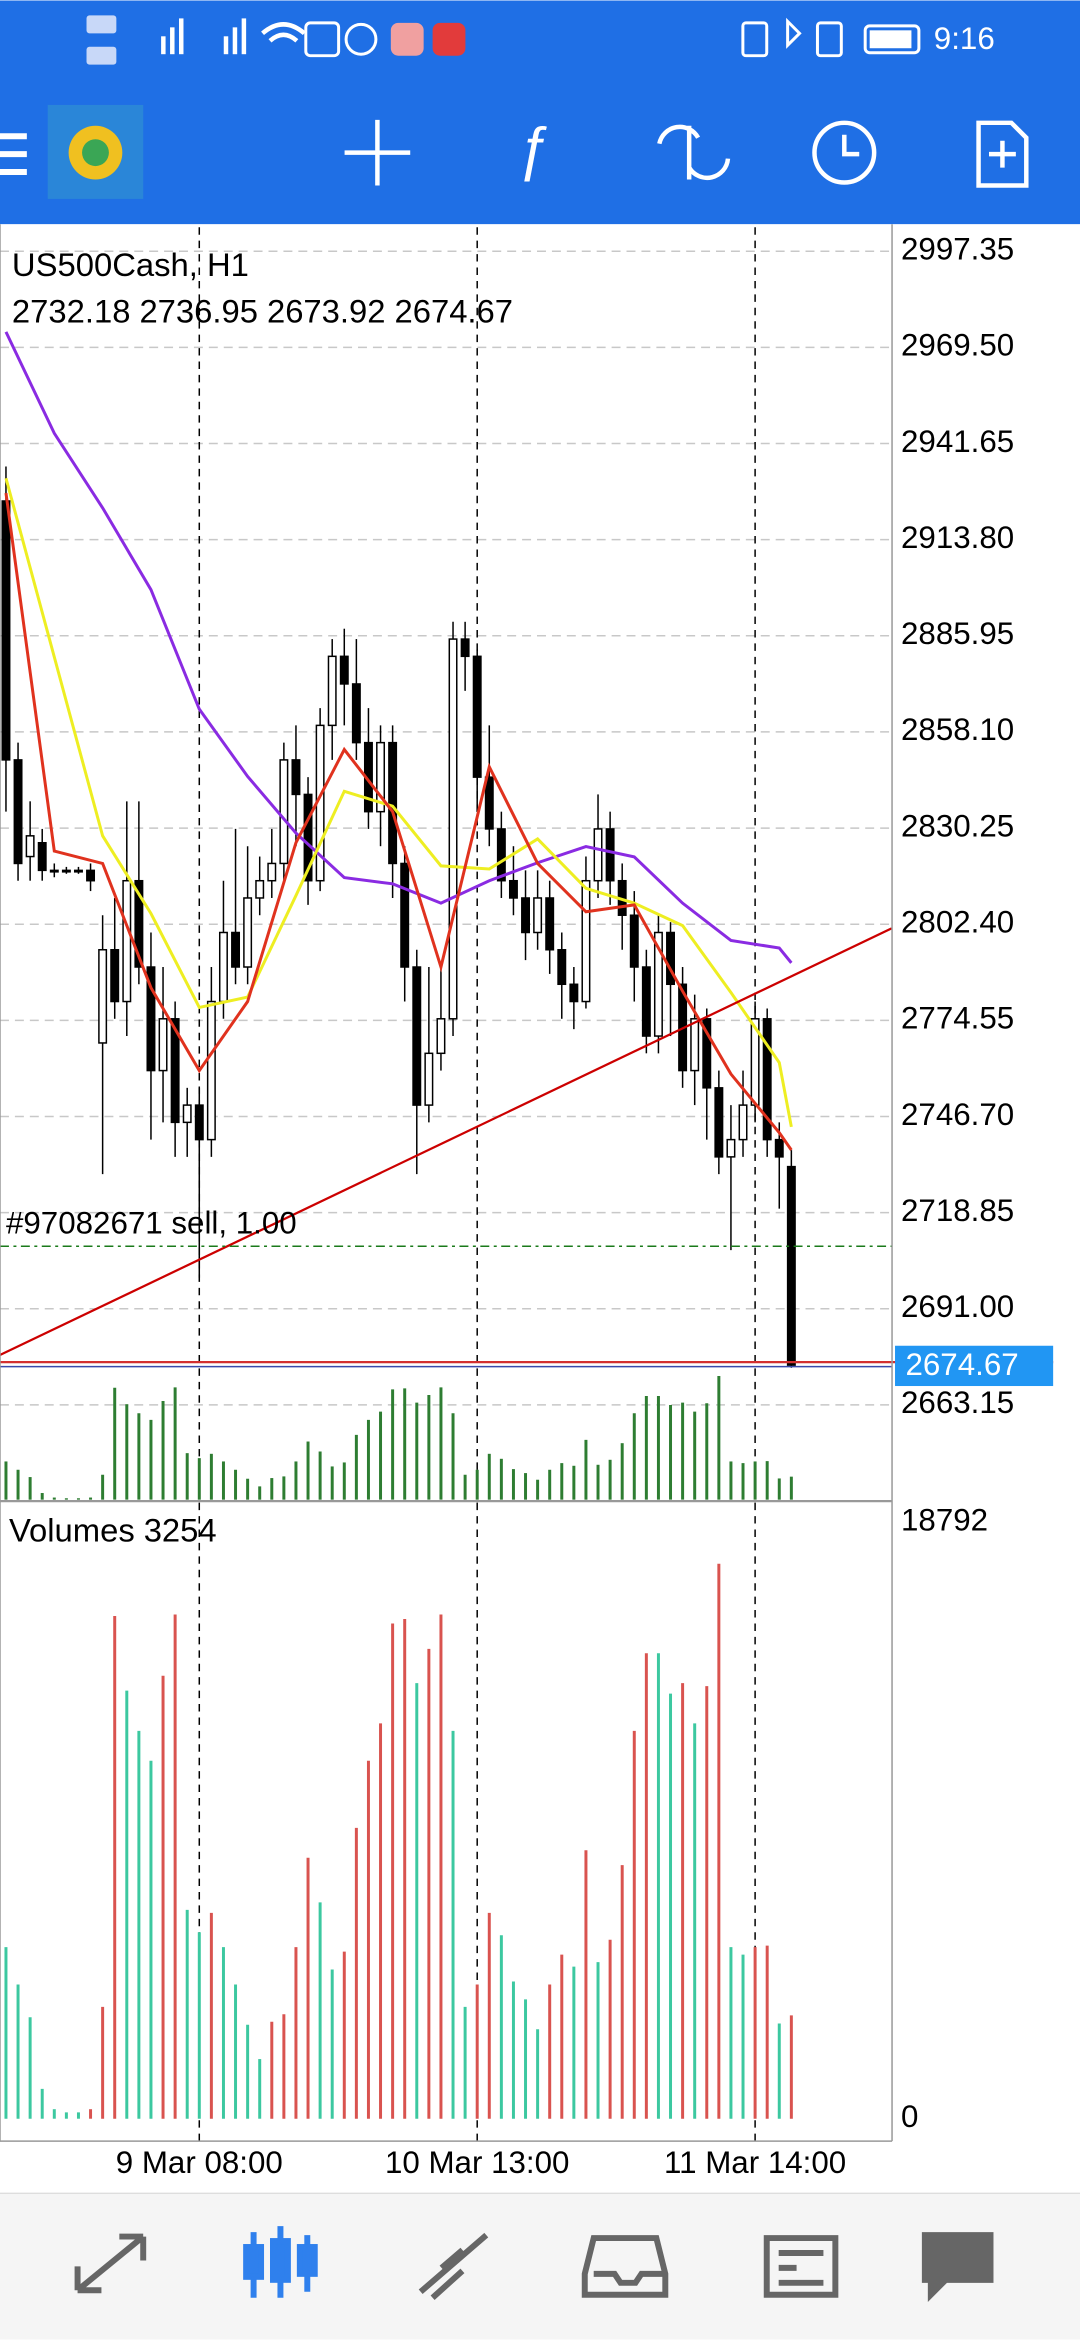  I want to click on crosshair-button, so click(377, 152).